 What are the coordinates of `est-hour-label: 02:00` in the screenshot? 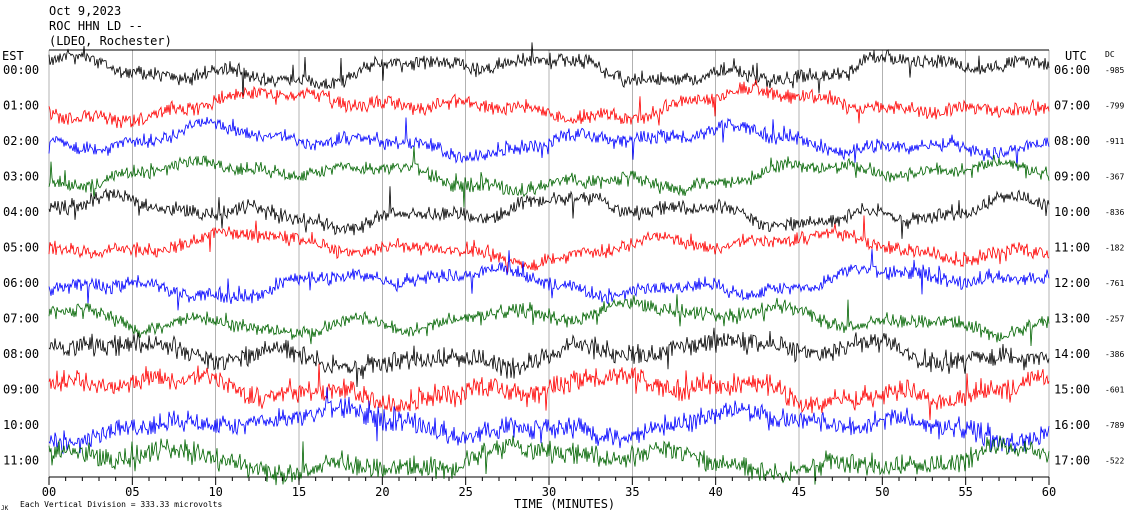 It's located at (21, 141).